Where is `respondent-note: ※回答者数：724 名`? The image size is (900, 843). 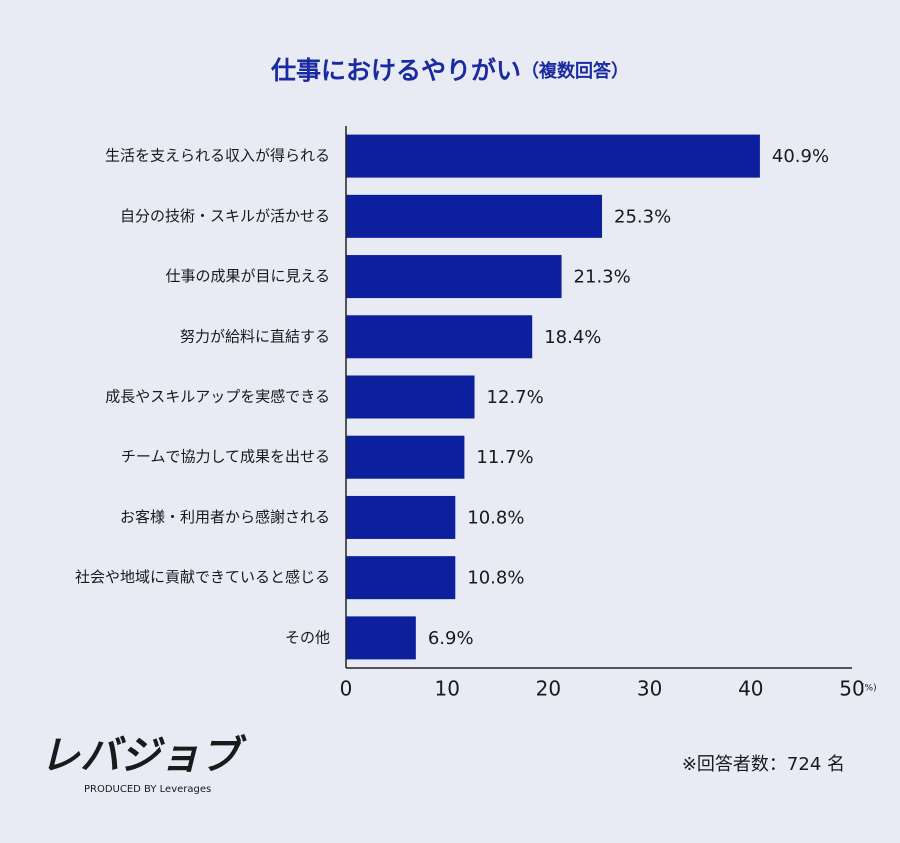 respondent-note: ※回答者数：724 名 is located at coordinates (763, 764).